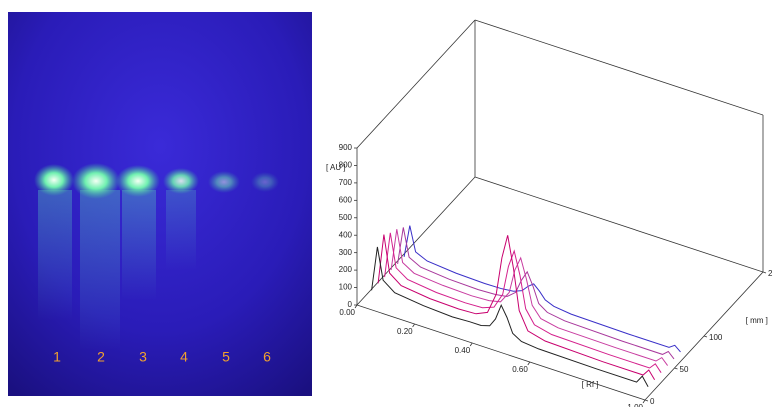  I want to click on y-tick-label: 400, so click(346, 234).